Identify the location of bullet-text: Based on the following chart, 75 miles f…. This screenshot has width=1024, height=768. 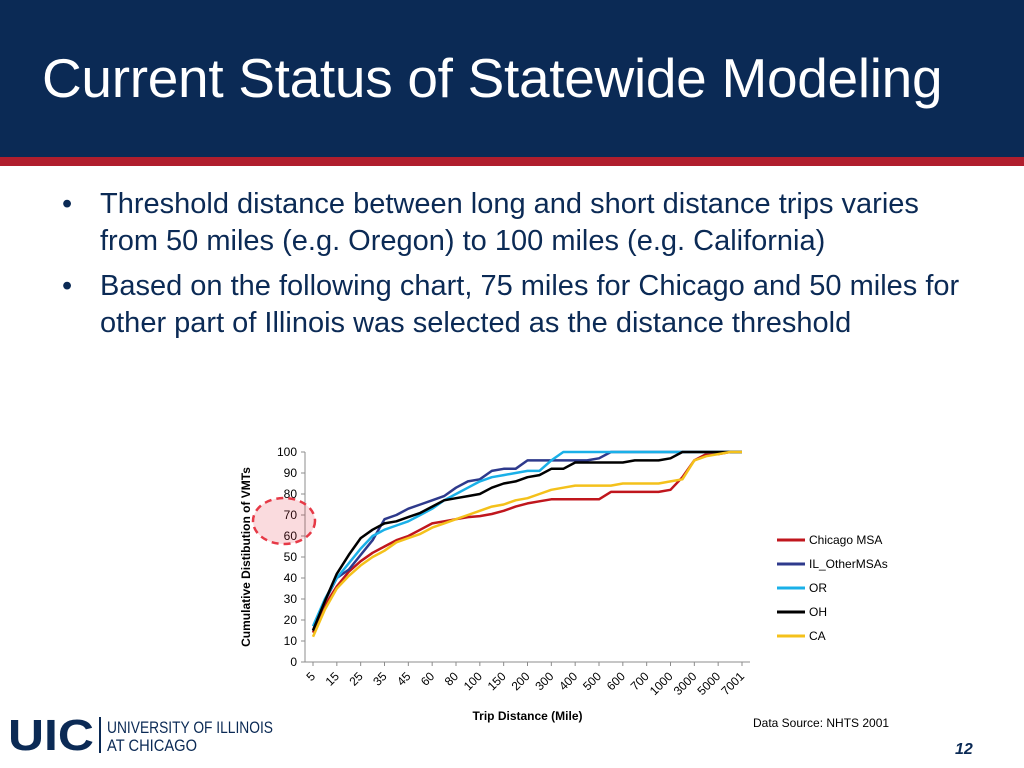
(530, 304).